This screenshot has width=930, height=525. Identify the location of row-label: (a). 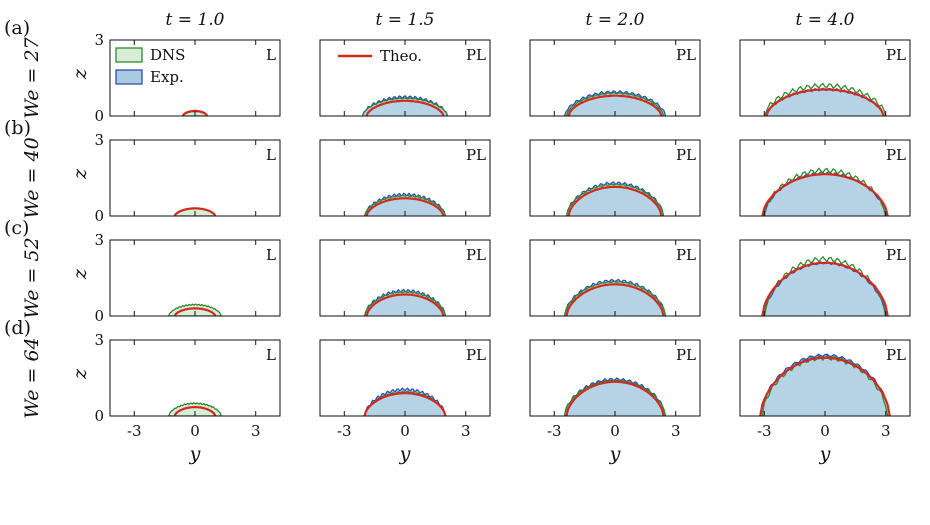
(17, 28).